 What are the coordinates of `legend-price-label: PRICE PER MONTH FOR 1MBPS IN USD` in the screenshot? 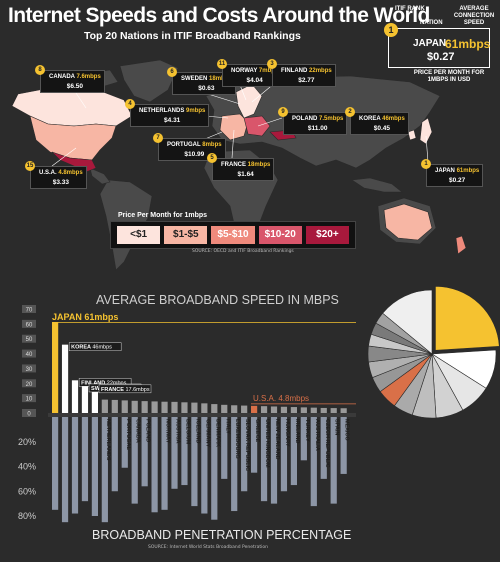 It's located at (449, 76).